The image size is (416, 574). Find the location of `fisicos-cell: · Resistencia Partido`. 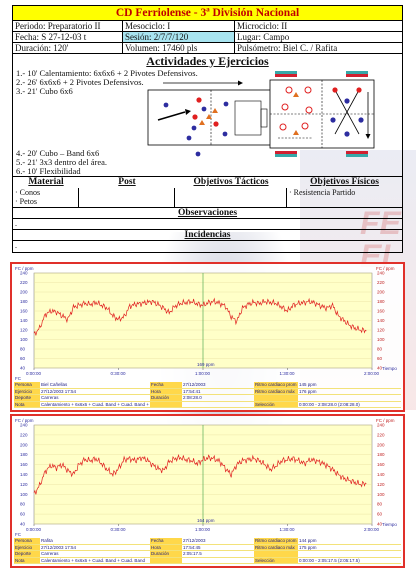

fisicos-cell: · Resistencia Partido is located at coordinates (322, 192).